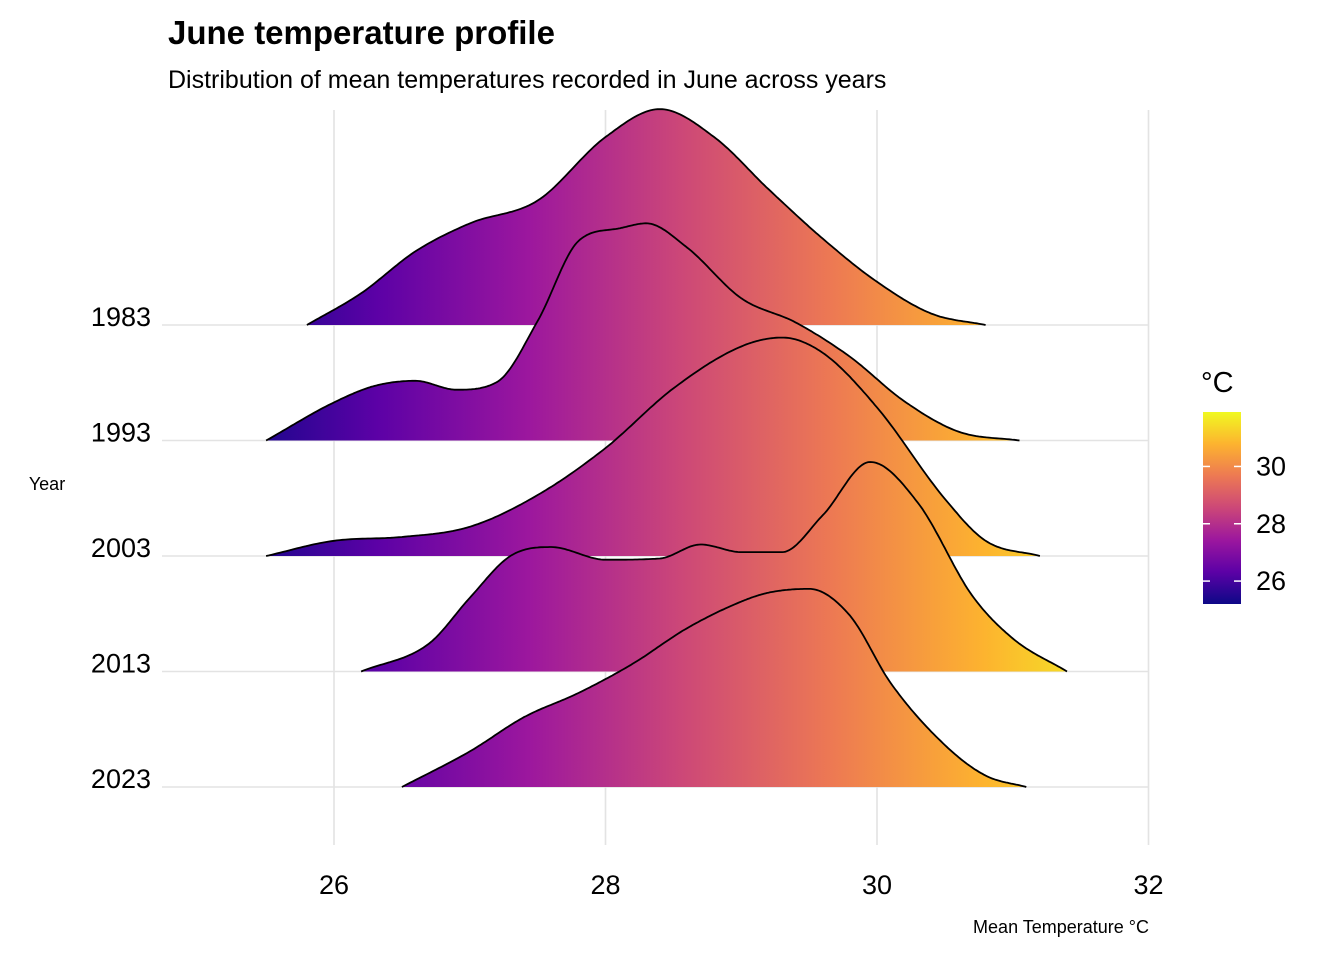 The height and width of the screenshot is (960, 1344). I want to click on color-legend: °C 26 28 30, so click(1243, 485).